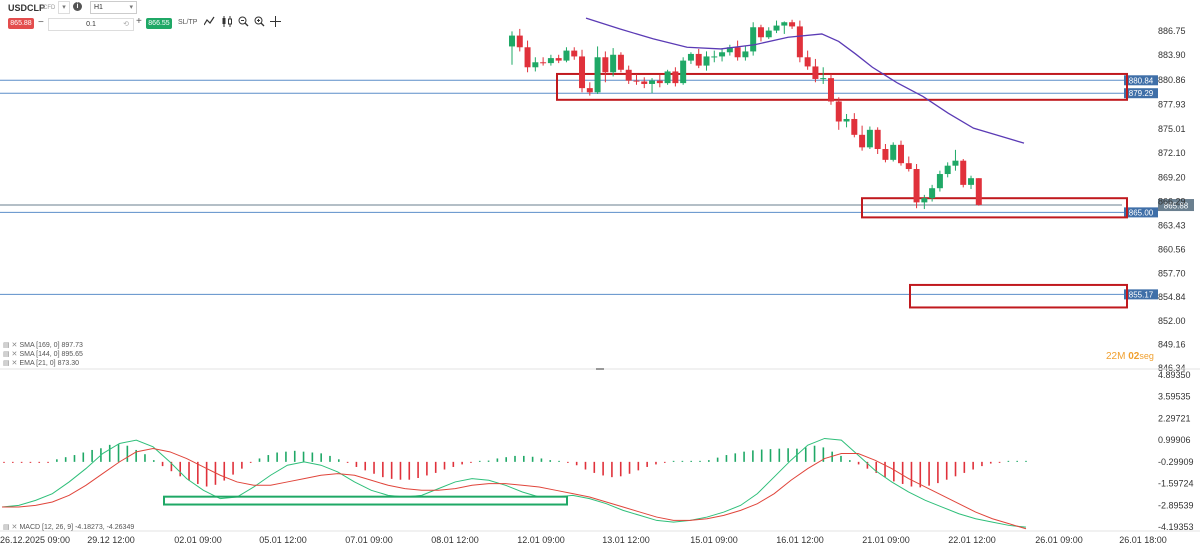  What do you see at coordinates (159, 23) in the screenshot?
I see `buy-button: 866.55` at bounding box center [159, 23].